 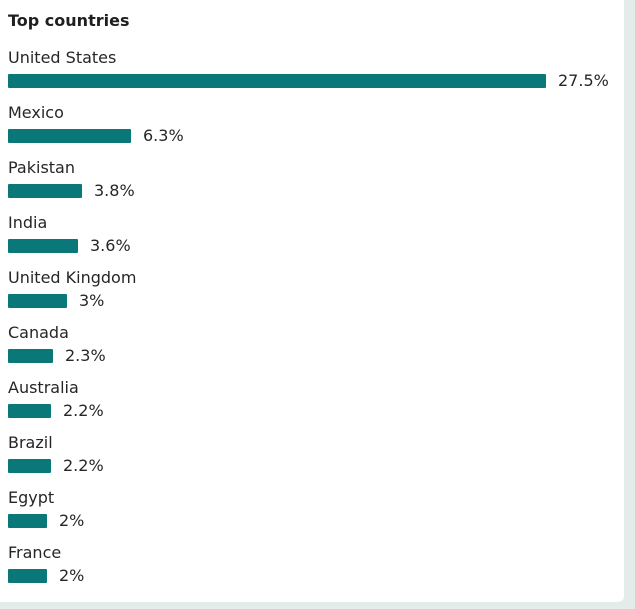 I want to click on country-row: Egypt 2%, so click(x=313, y=511).